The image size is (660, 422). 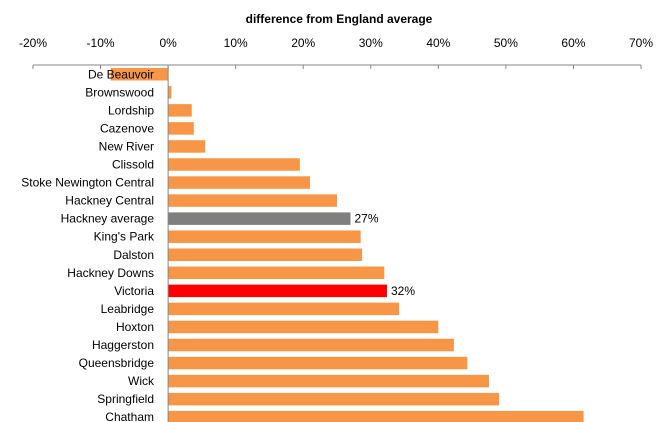 I want to click on category-label: Stoke Newington Central, so click(x=87, y=183).